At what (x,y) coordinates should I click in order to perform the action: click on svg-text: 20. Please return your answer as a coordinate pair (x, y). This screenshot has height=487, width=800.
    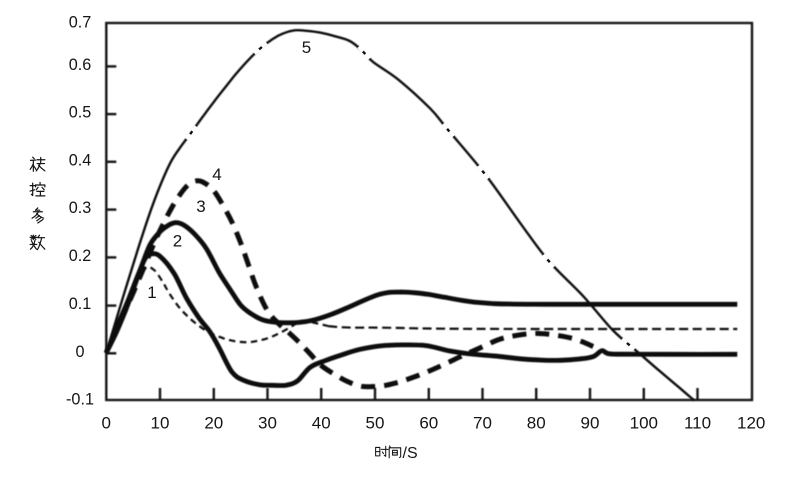
    Looking at the image, I should click on (213, 422).